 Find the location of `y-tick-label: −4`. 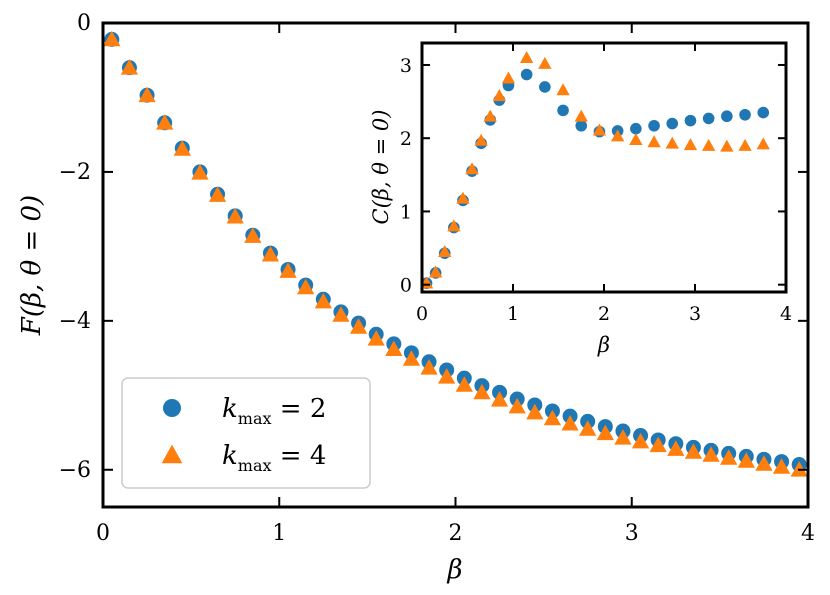

y-tick-label: −4 is located at coordinates (75, 321).